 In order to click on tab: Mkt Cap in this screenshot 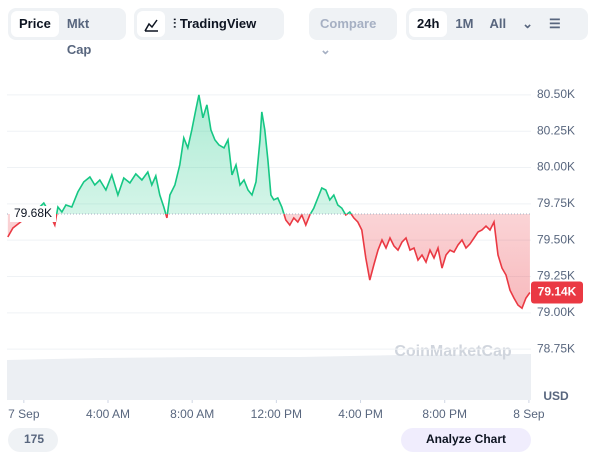, I will do `click(79, 36)`.